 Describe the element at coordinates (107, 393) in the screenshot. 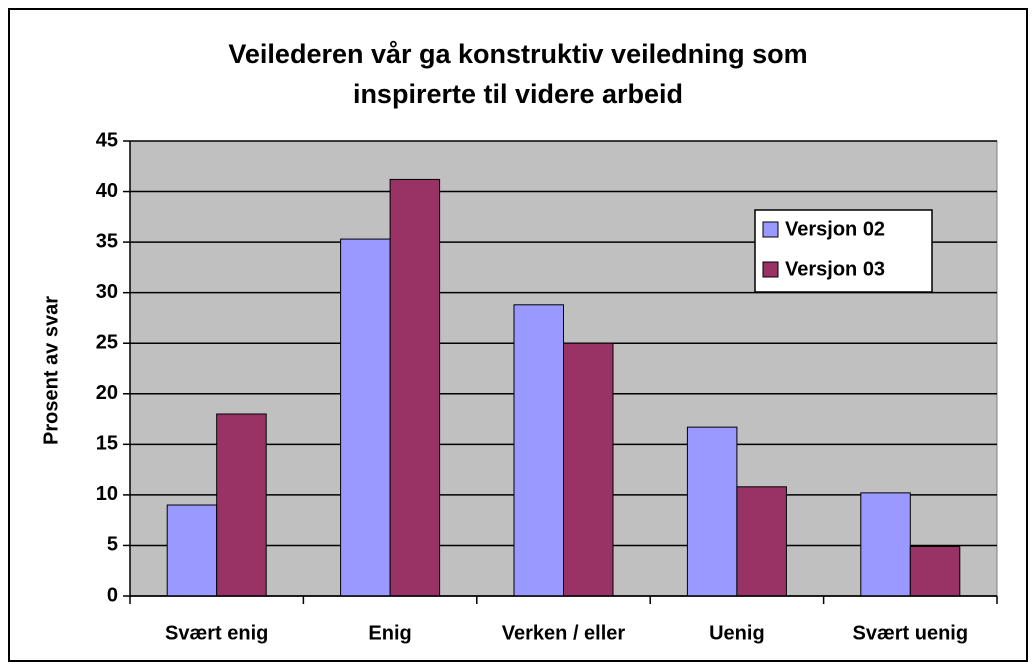

I see `y-tick-label: 20` at that location.